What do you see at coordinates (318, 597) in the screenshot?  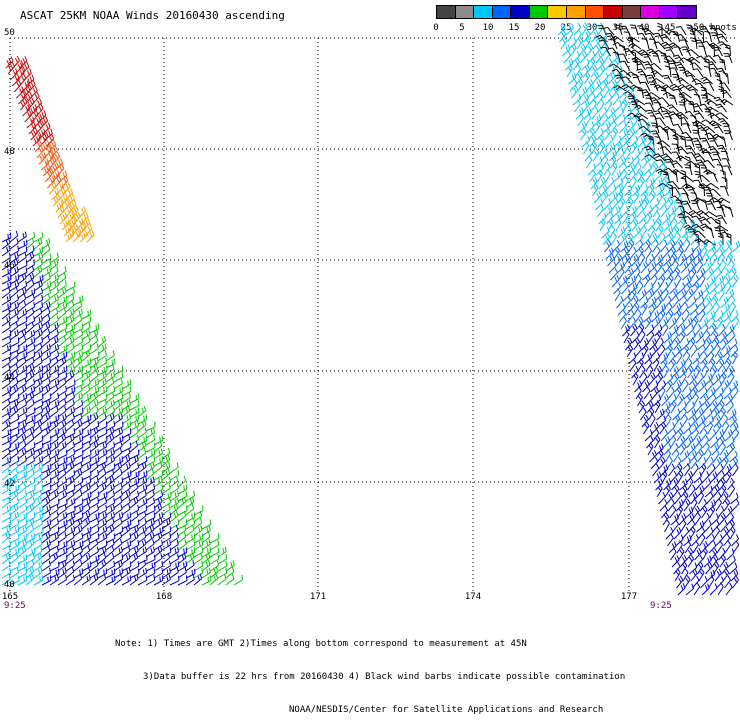 I see `lon-label-171: 171` at bounding box center [318, 597].